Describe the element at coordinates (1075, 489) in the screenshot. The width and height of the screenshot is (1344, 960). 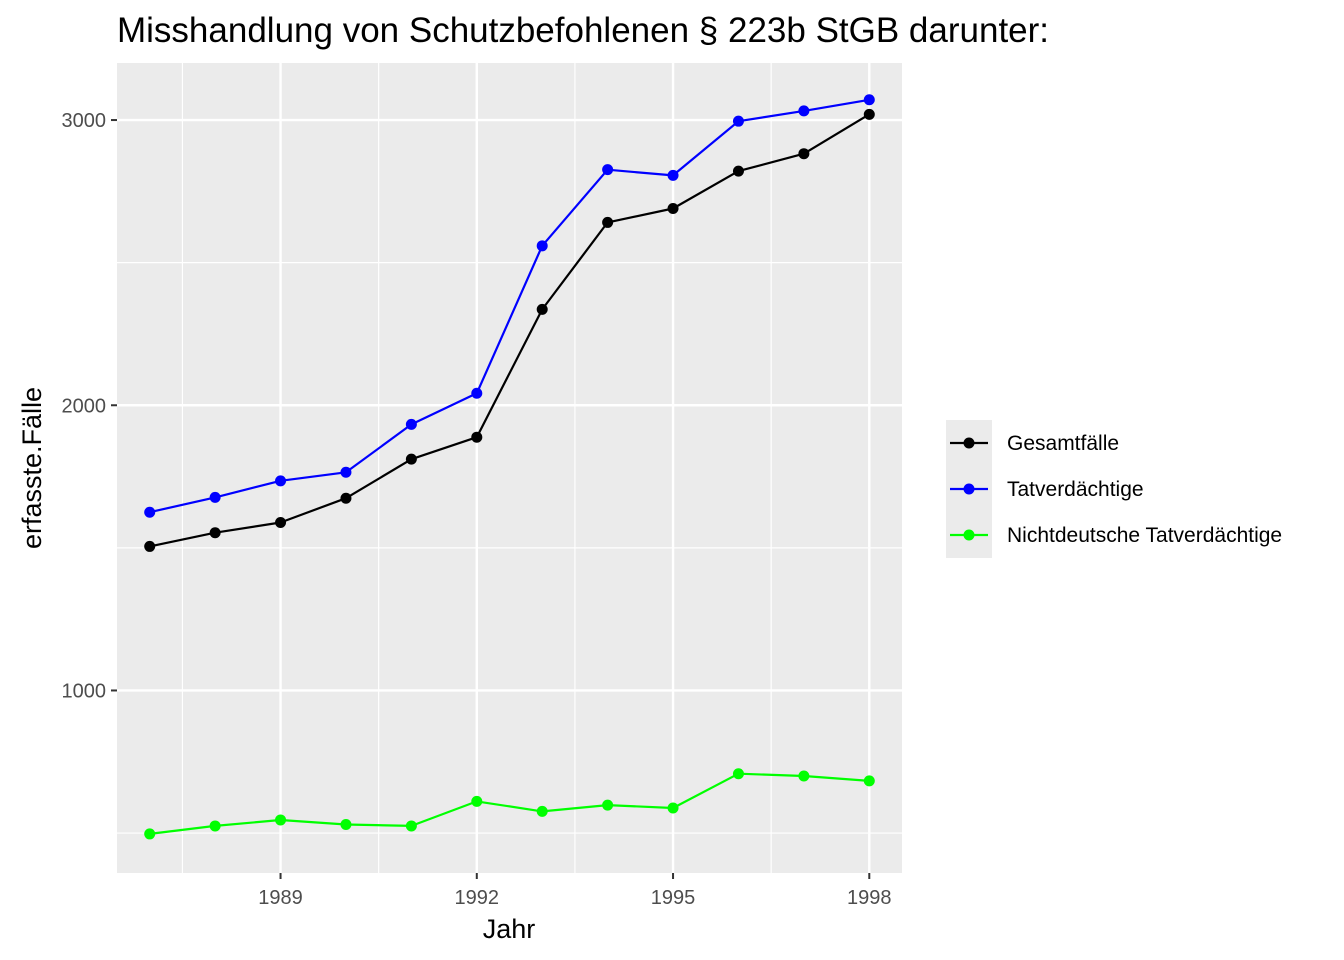
I see `legend-label: Tatverdächtige` at that location.